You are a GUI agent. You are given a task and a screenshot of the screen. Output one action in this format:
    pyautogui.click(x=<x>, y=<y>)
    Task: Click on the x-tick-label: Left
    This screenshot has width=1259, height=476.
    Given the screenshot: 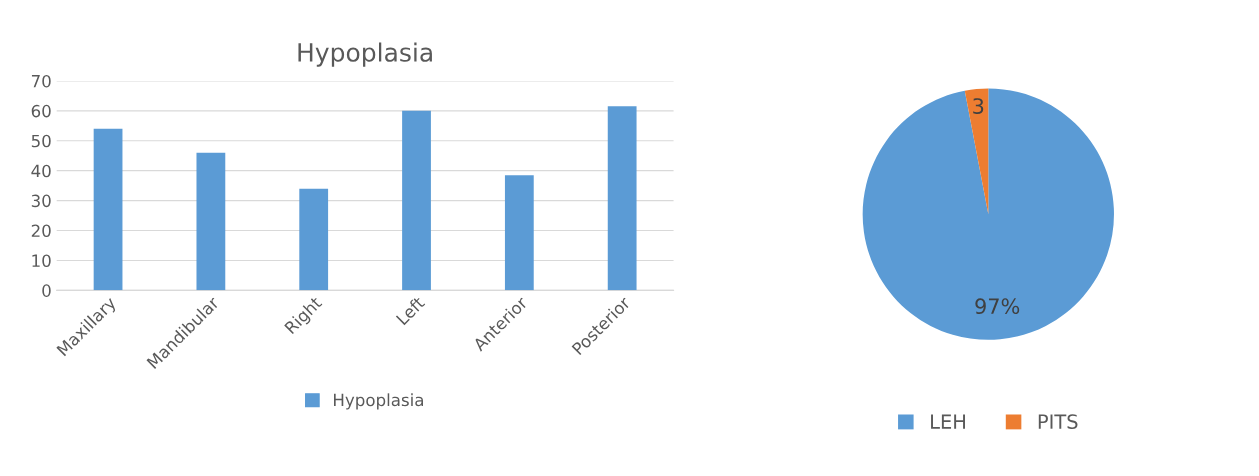 What is the action you would take?
    pyautogui.click(x=410, y=310)
    